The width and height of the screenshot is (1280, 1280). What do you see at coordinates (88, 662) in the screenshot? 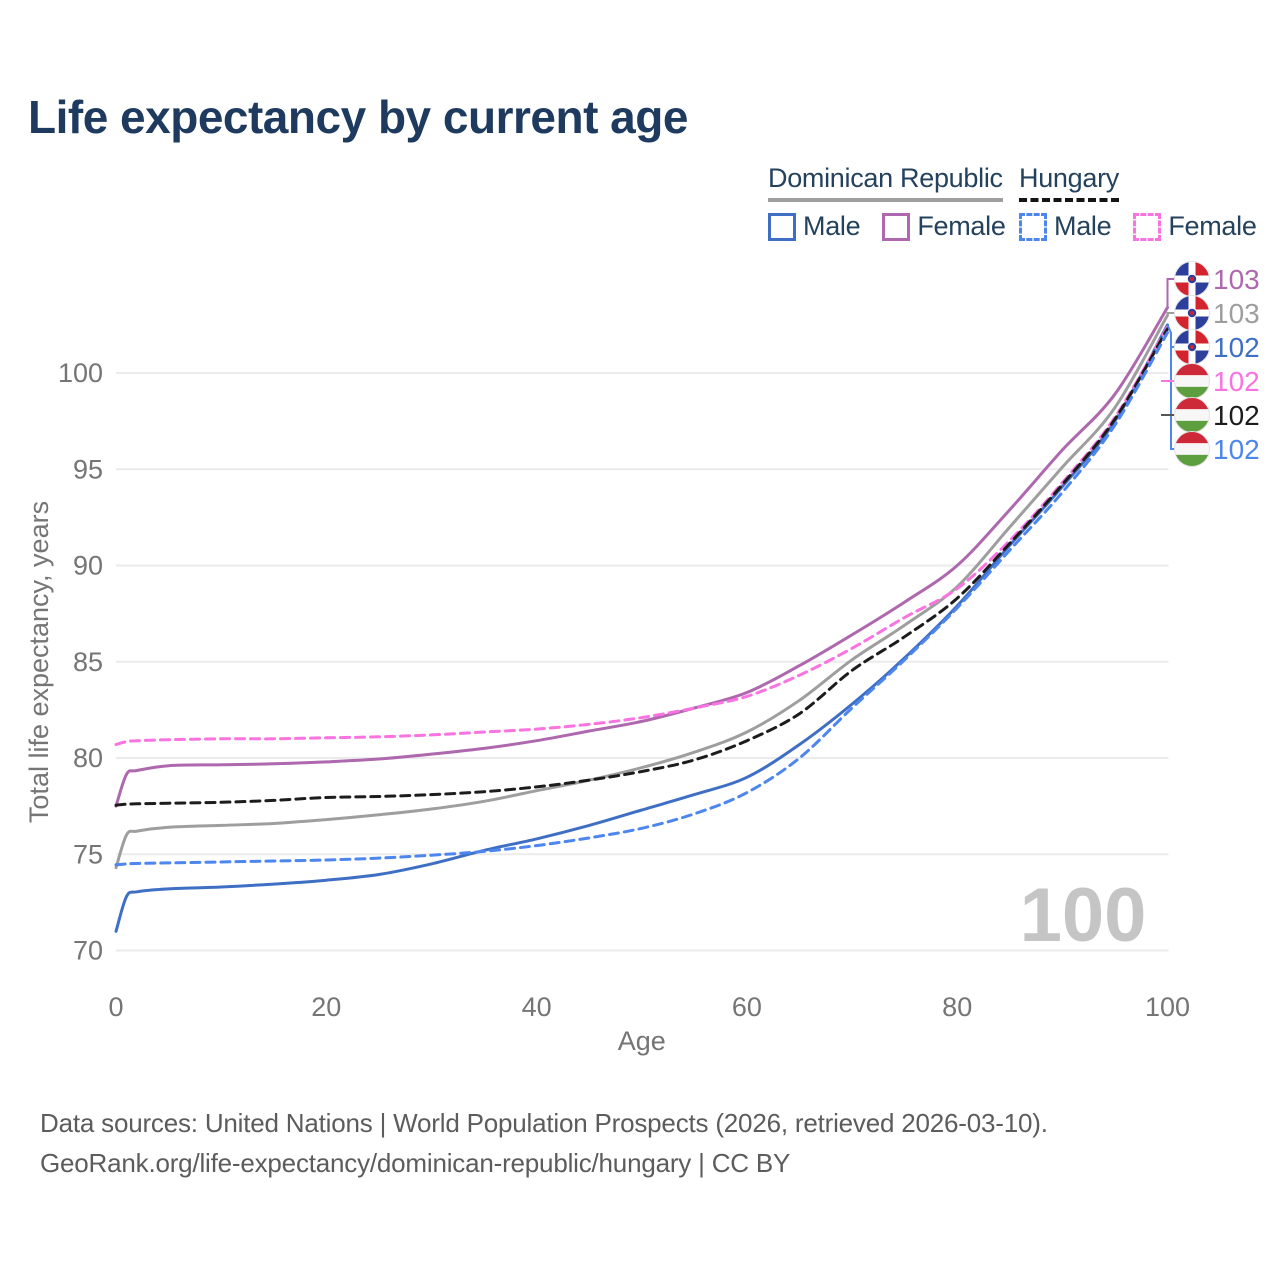
I see `y-tick-label-85: 85` at bounding box center [88, 662].